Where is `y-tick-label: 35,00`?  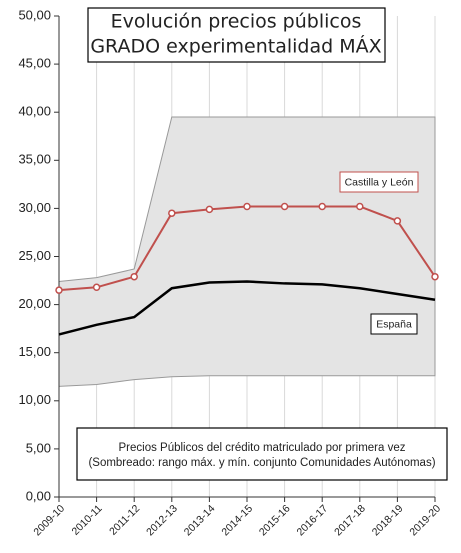 y-tick-label: 35,00 is located at coordinates (34, 159).